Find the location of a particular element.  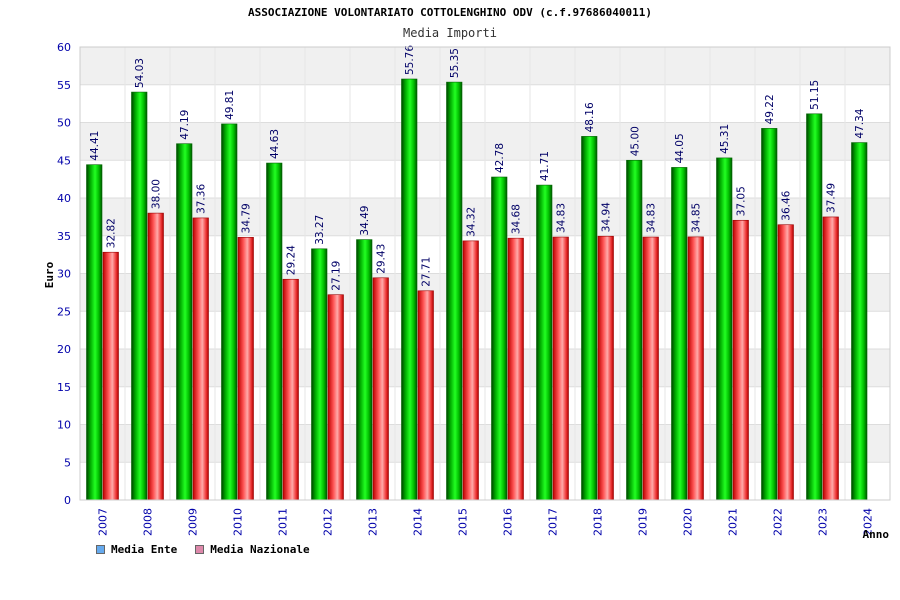

y-tick-label: 15 is located at coordinates (64, 387).